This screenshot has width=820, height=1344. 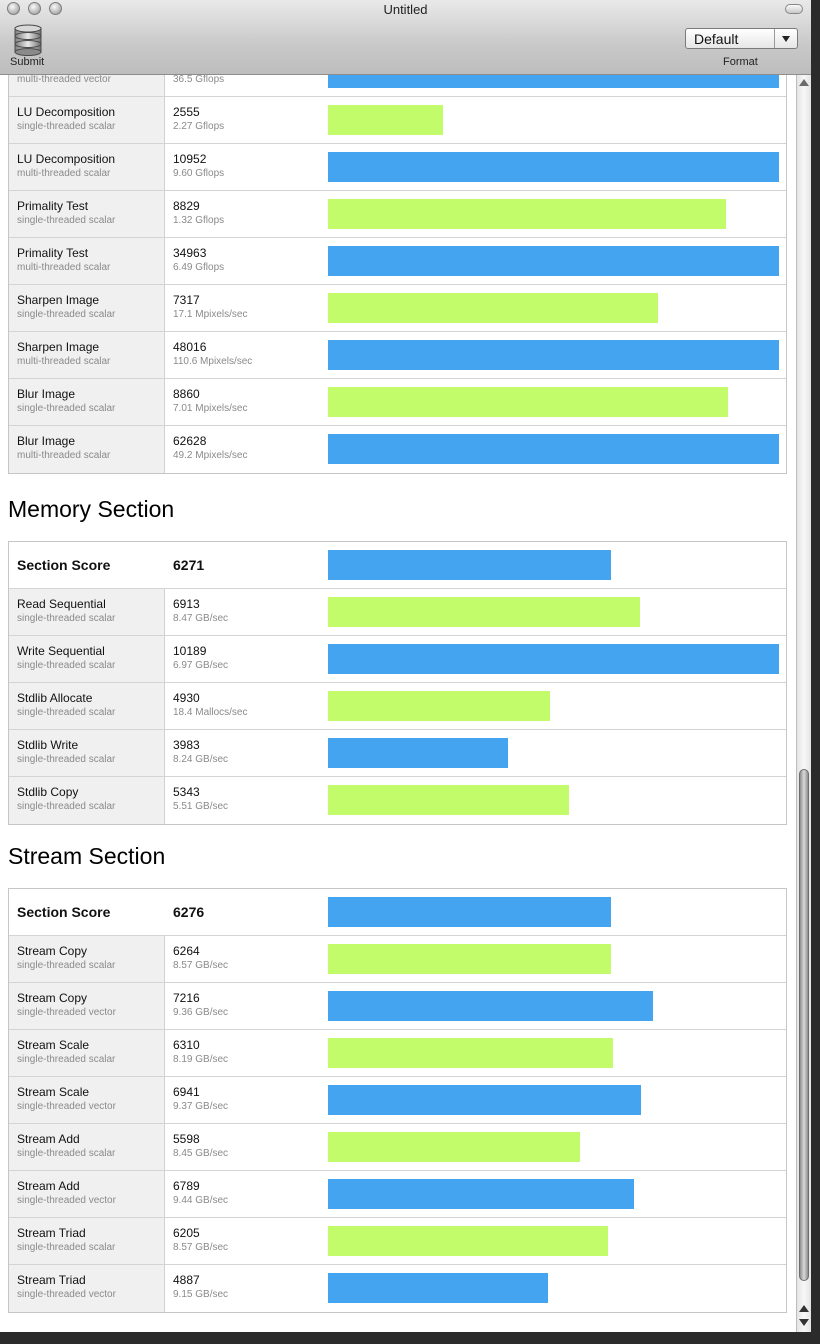 I want to click on benchmark-throughput: 8.24 GB/sec, so click(x=201, y=759).